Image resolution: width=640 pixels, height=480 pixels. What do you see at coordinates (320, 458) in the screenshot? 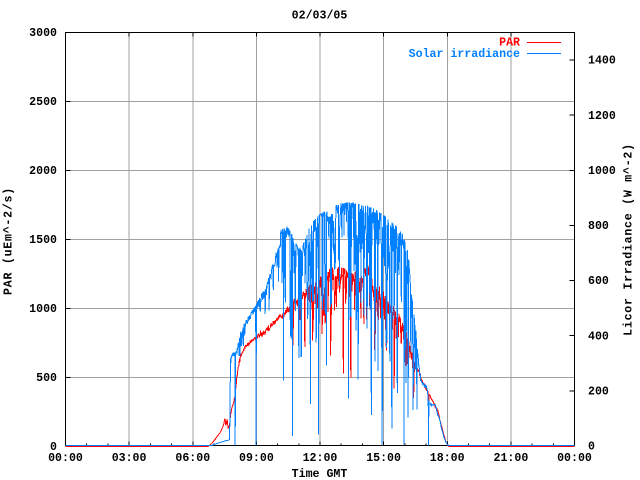
I see `svg-text: 12:00` at bounding box center [320, 458].